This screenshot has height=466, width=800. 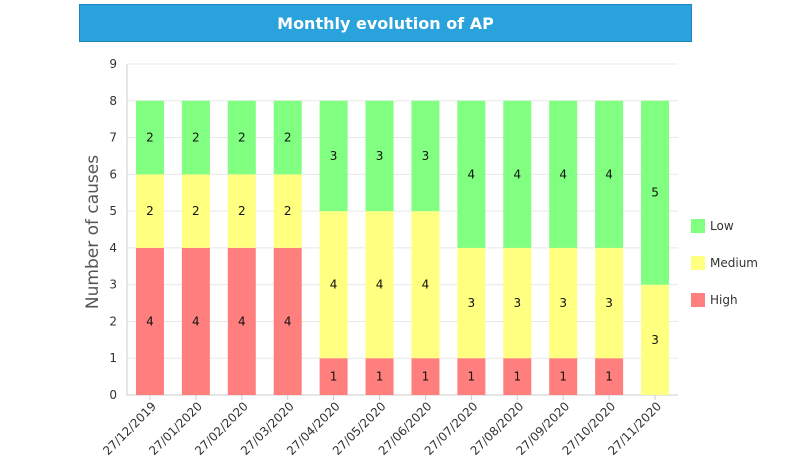 I want to click on legend: Low Medium High, so click(x=724, y=263).